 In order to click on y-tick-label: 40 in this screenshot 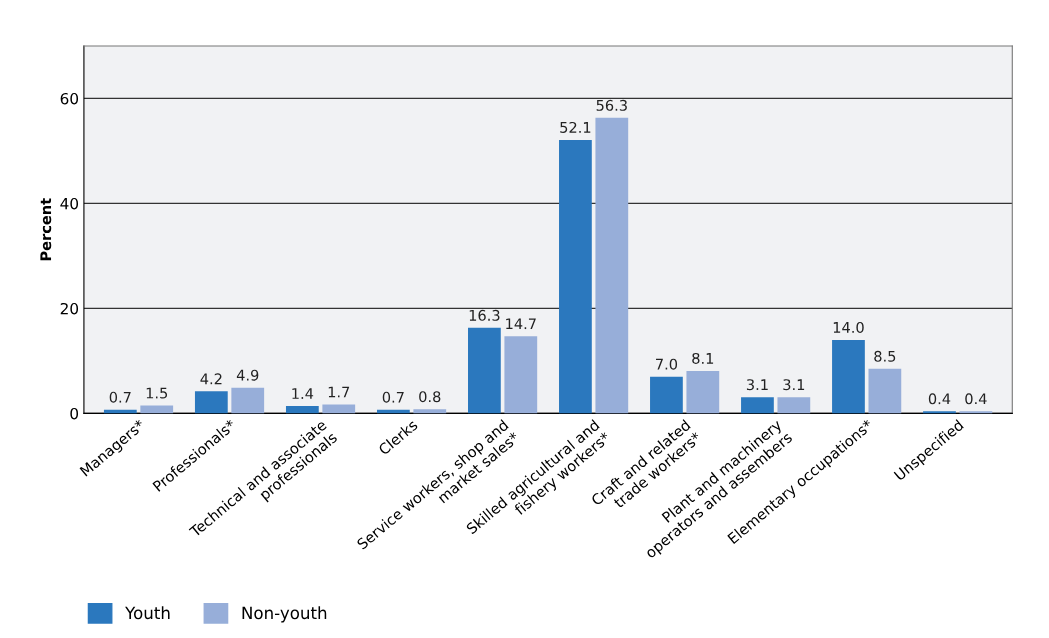, I will do `click(69, 203)`.